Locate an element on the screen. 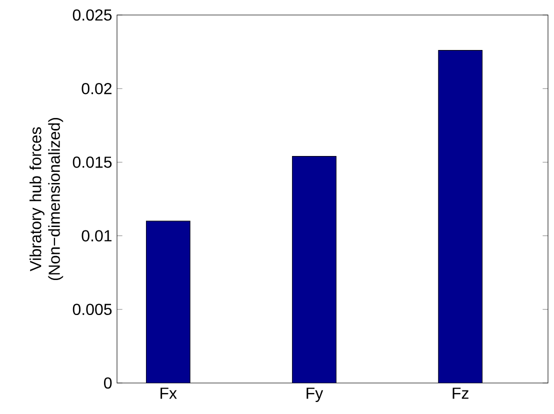 This screenshot has height=414, width=554. y-tick-label: 0.025 is located at coordinates (92, 15).